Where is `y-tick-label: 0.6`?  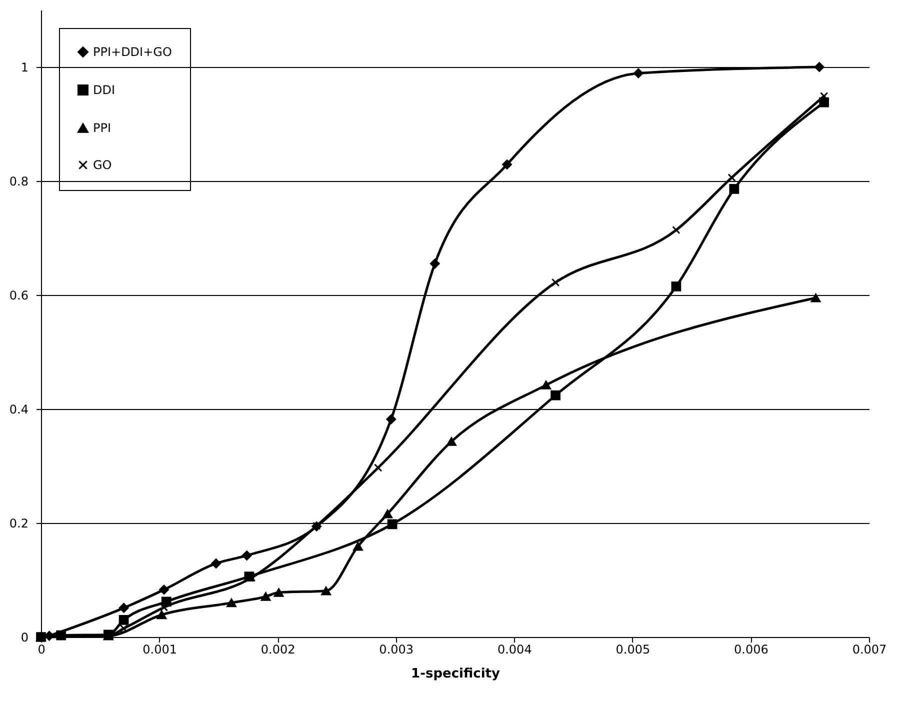
y-tick-label: 0.6 is located at coordinates (18, 295).